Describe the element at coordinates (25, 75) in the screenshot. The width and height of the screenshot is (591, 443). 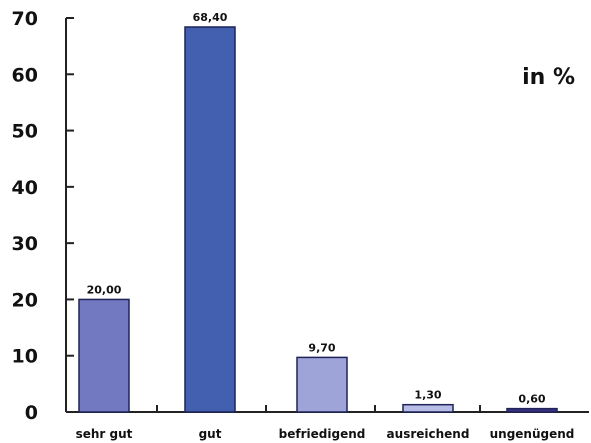
I see `y-tick-label: 60` at that location.